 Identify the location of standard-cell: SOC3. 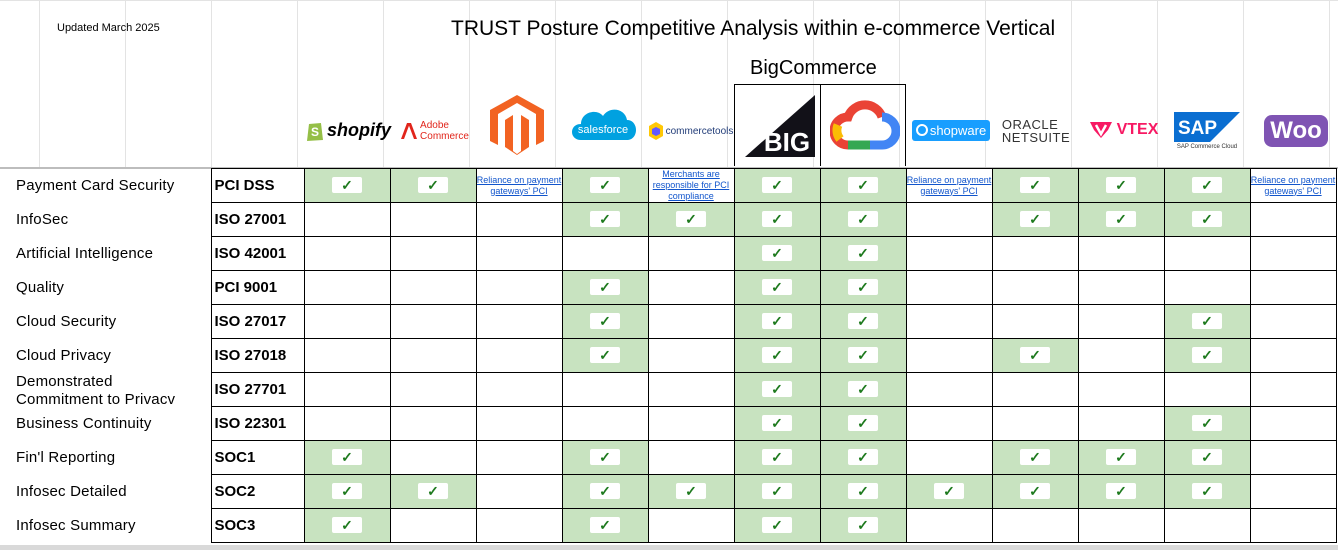
(257, 525).